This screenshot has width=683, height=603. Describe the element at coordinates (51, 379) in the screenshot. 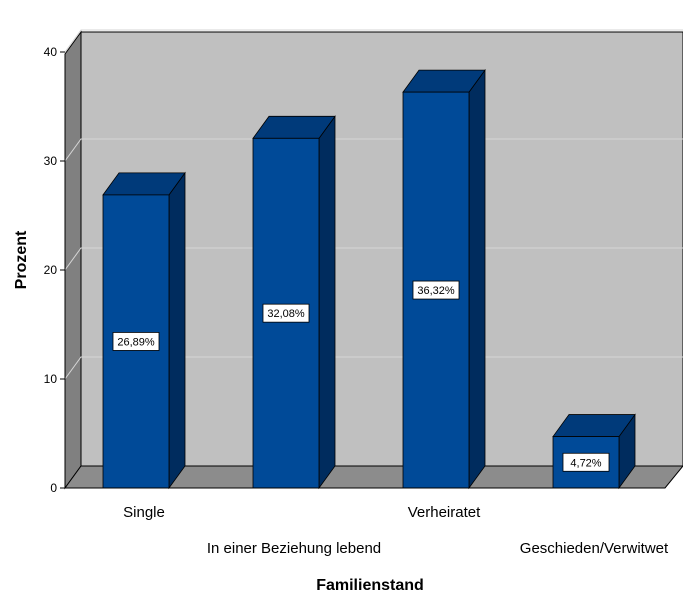

I see `y-tick-label: 10` at that location.